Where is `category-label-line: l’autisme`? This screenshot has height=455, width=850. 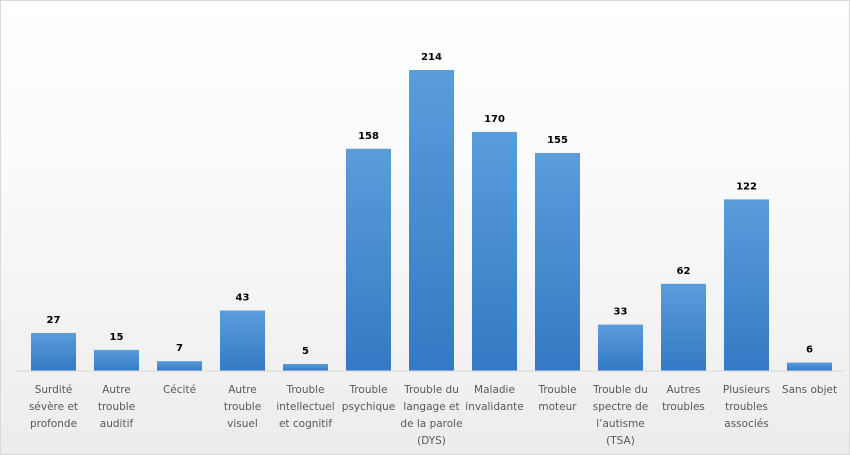
category-label-line: l’autisme is located at coordinates (620, 424).